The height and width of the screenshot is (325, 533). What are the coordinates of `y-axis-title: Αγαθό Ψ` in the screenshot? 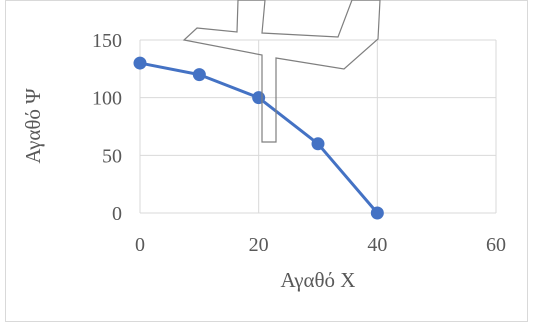 It's located at (33, 126).